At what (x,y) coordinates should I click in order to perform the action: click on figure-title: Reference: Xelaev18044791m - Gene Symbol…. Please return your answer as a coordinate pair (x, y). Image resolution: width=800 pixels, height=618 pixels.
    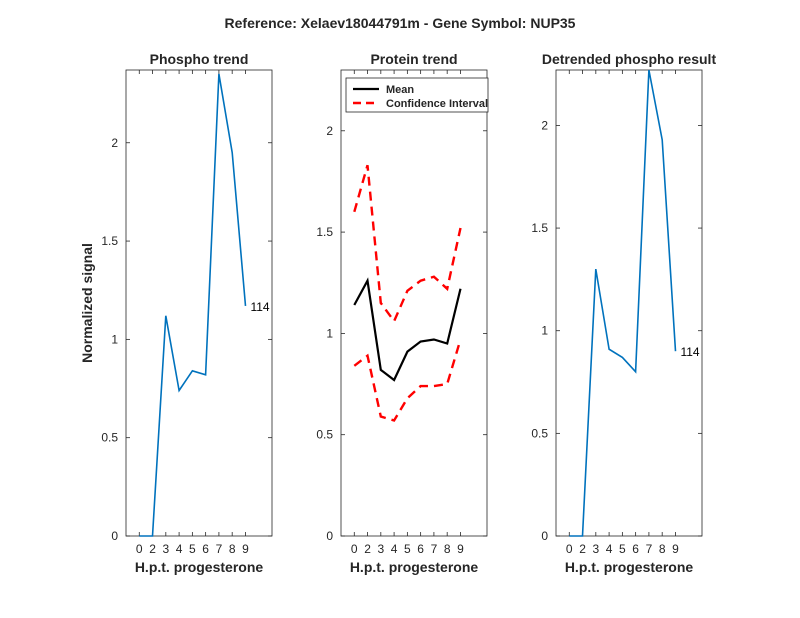
    Looking at the image, I should click on (400, 23).